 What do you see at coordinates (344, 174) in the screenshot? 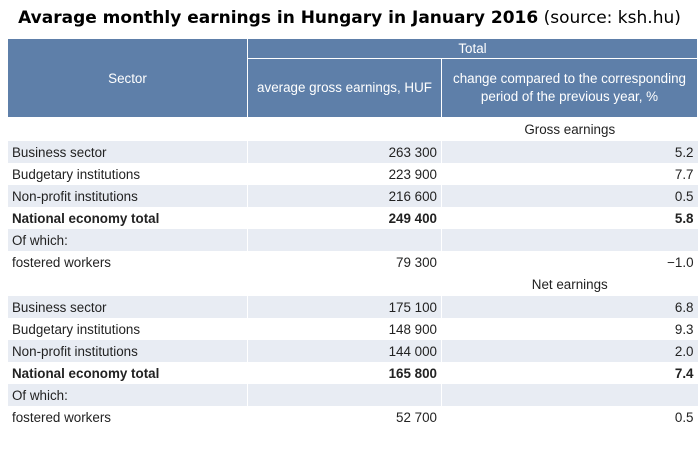
I see `row-earnings-cell: 223 900` at bounding box center [344, 174].